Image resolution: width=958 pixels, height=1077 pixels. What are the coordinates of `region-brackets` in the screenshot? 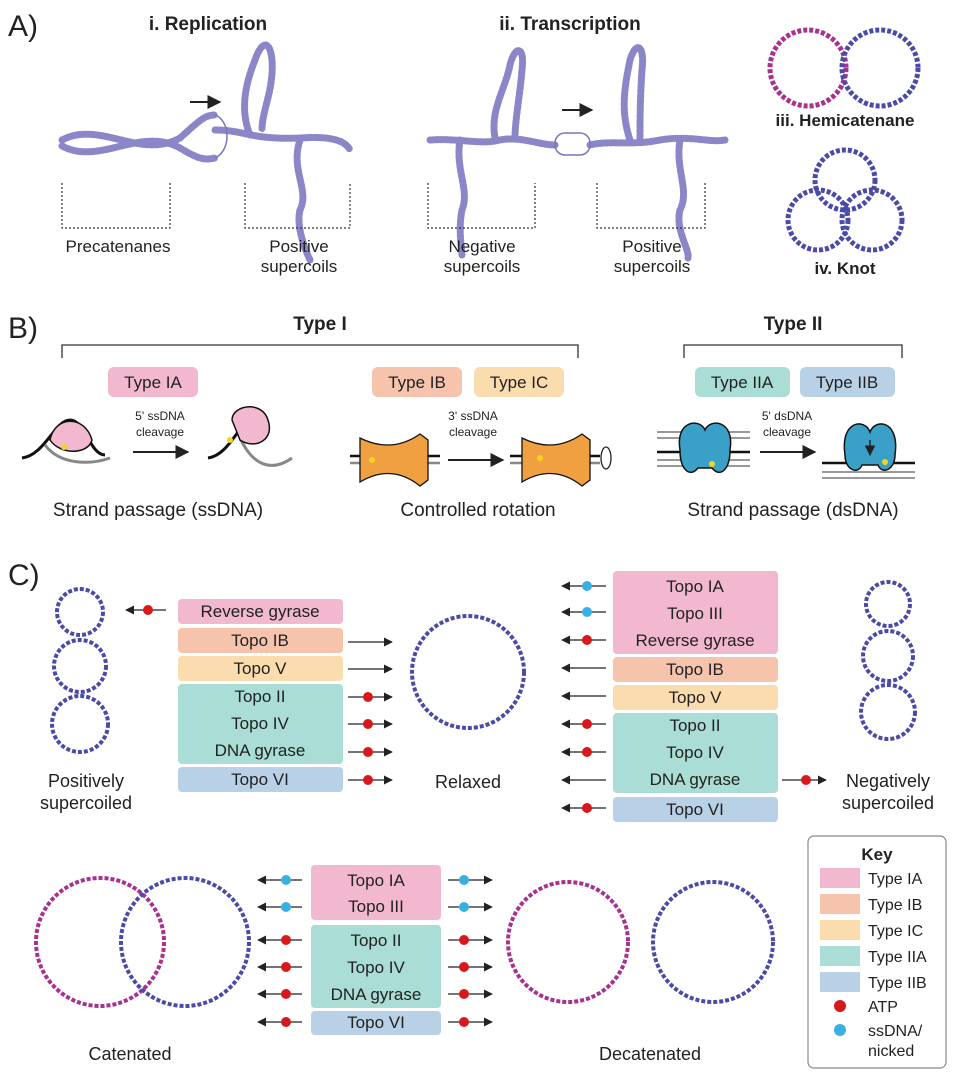 It's located at (383, 206).